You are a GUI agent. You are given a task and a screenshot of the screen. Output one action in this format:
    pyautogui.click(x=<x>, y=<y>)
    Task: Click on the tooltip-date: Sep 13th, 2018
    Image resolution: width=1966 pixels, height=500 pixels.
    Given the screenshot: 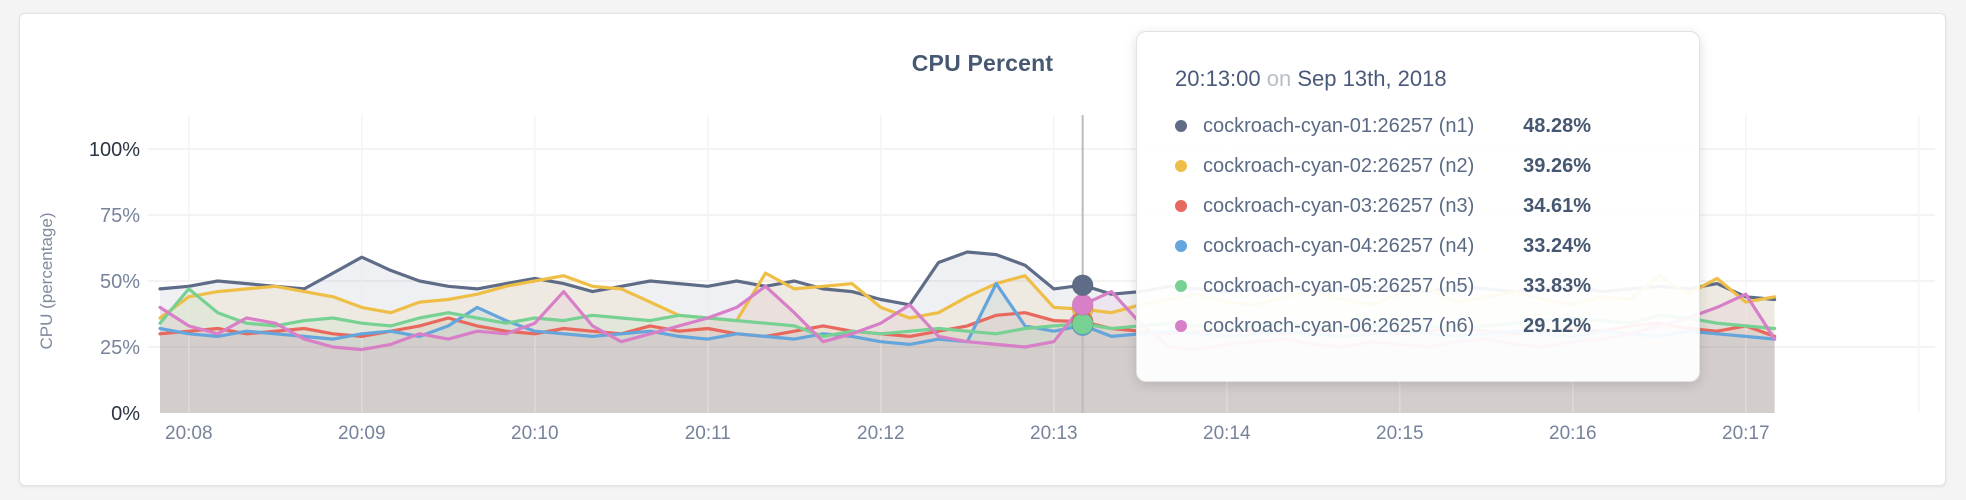 What is the action you would take?
    pyautogui.click(x=1372, y=78)
    